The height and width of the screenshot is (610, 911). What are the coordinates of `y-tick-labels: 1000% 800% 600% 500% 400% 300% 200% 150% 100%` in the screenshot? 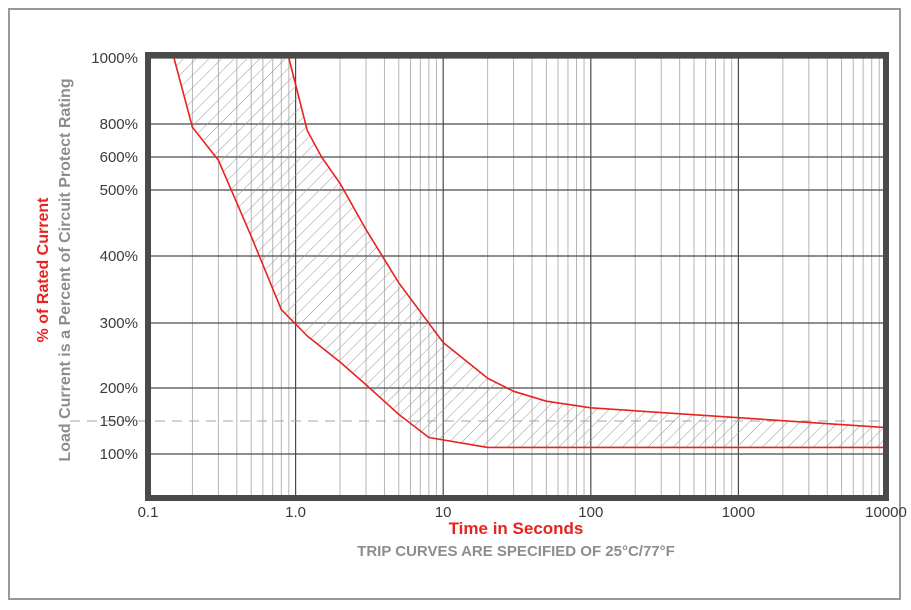 It's located at (114, 256).